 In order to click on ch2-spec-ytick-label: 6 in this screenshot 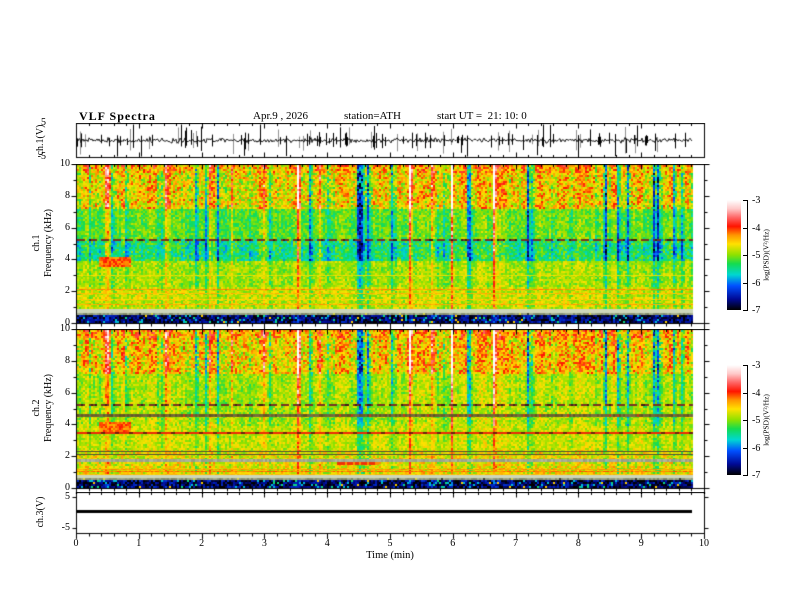, I will do `click(67, 392)`.